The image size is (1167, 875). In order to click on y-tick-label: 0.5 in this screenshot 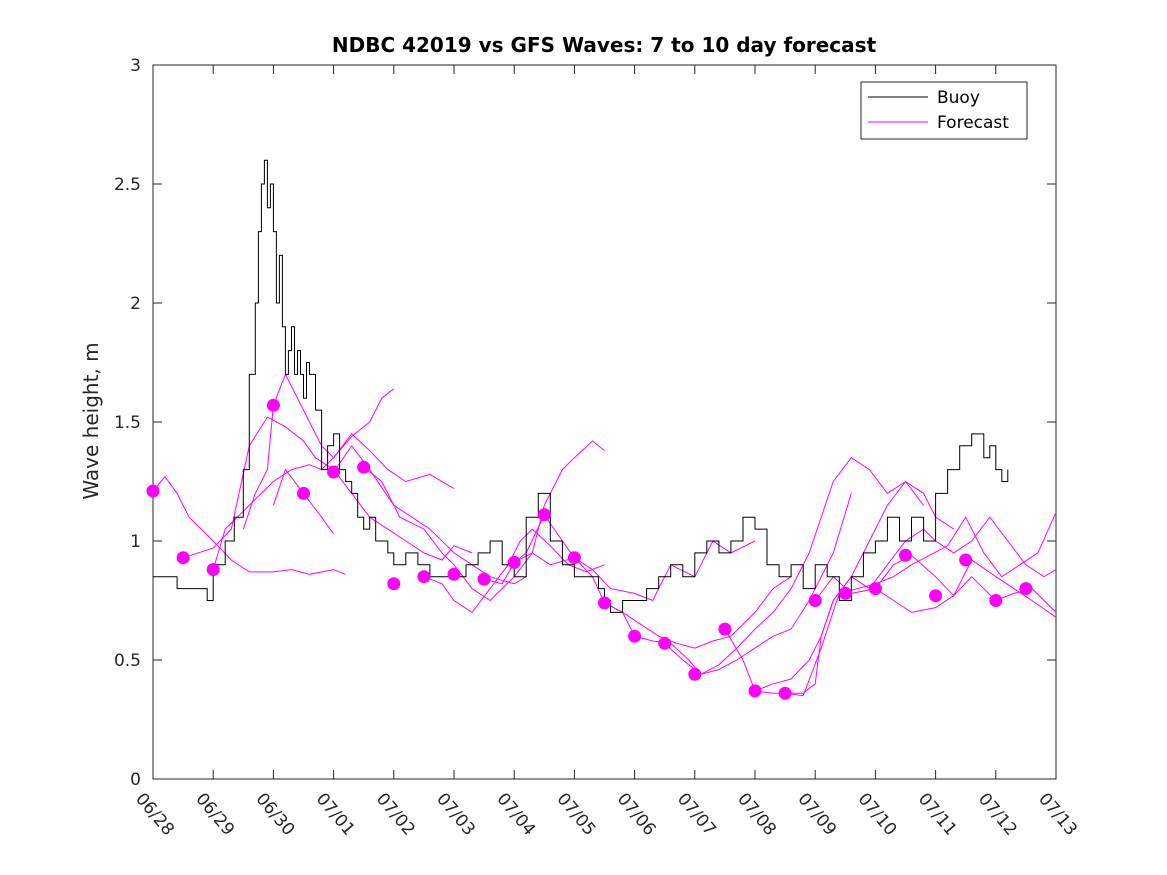, I will do `click(127, 661)`.